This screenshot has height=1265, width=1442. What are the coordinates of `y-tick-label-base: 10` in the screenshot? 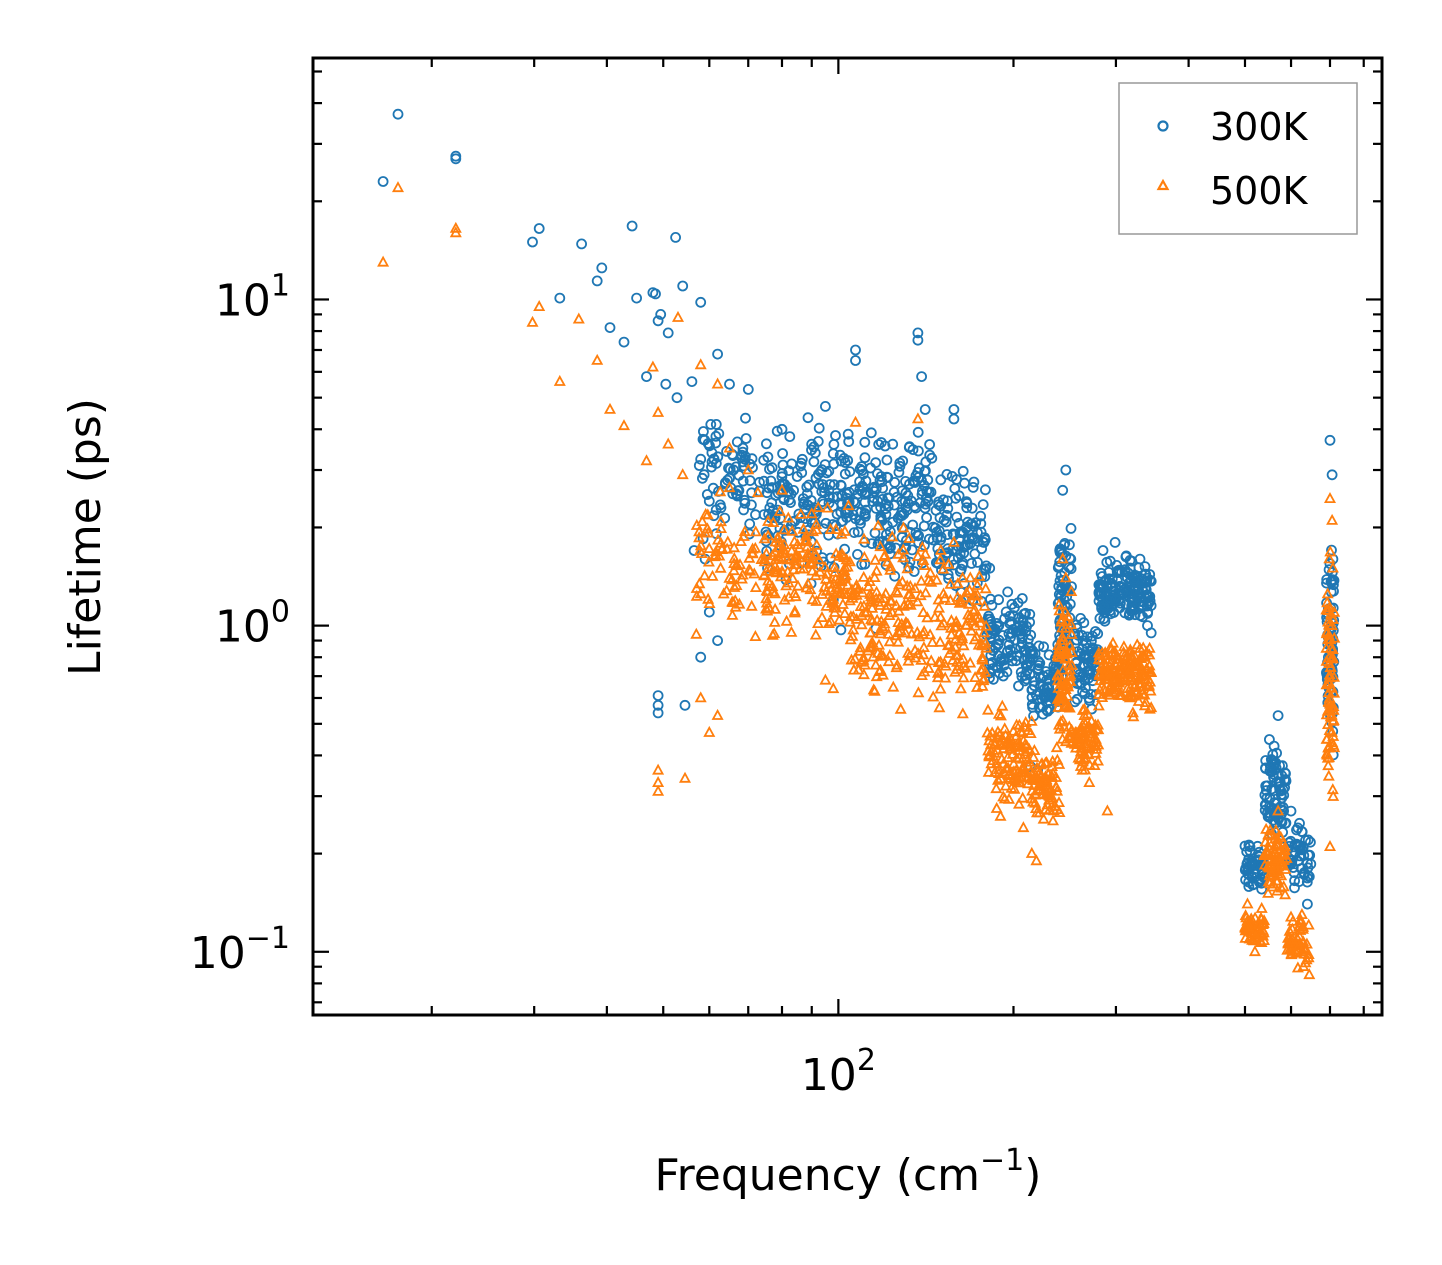 It's located at (218, 953).